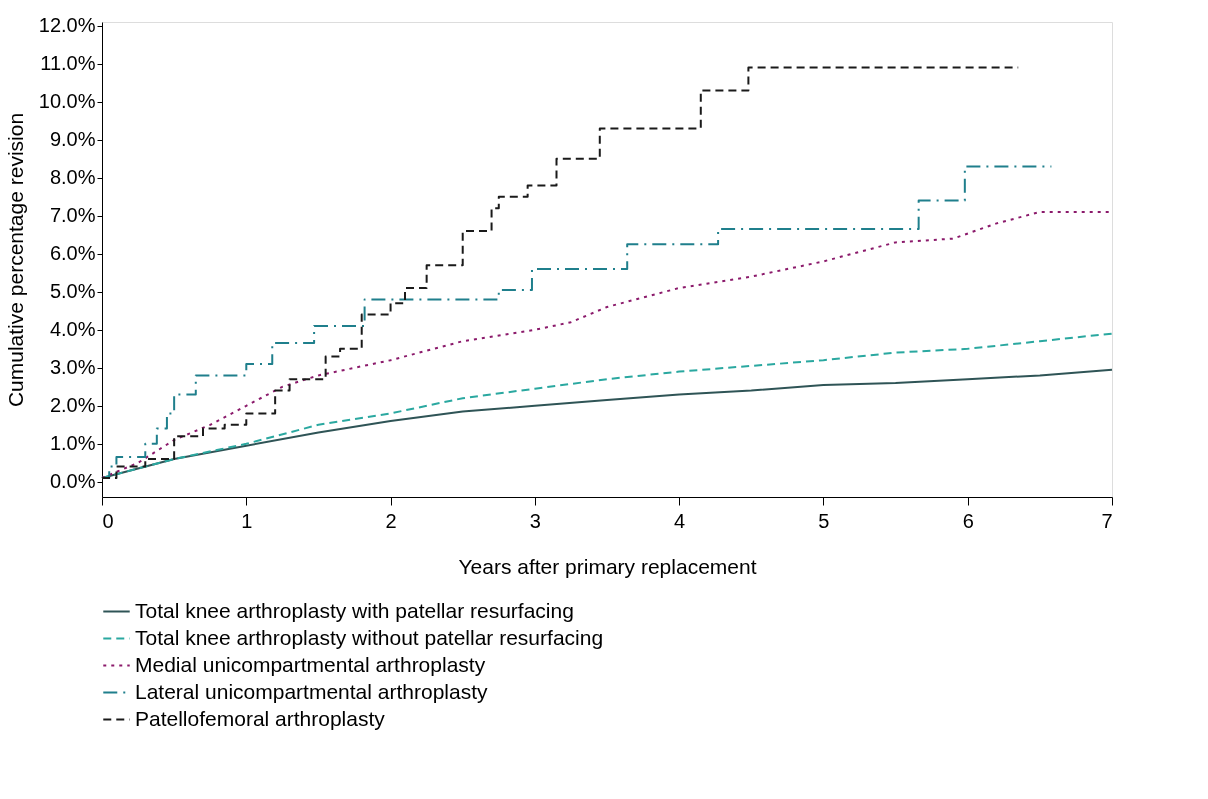  I want to click on x-tick-label: 5, so click(824, 520).